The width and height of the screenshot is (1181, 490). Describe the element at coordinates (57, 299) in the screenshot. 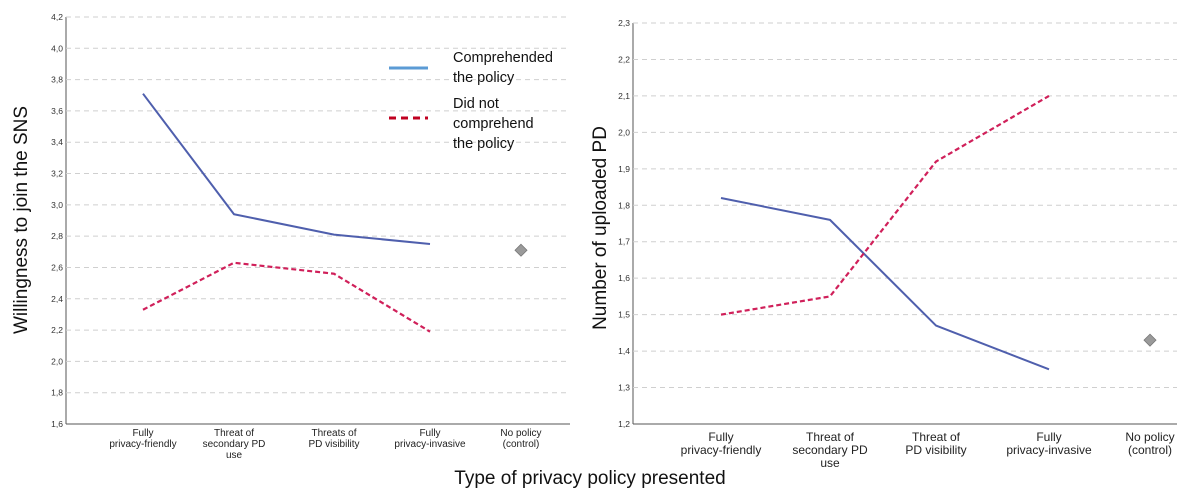

I see `y-tick-label: 2,4` at that location.